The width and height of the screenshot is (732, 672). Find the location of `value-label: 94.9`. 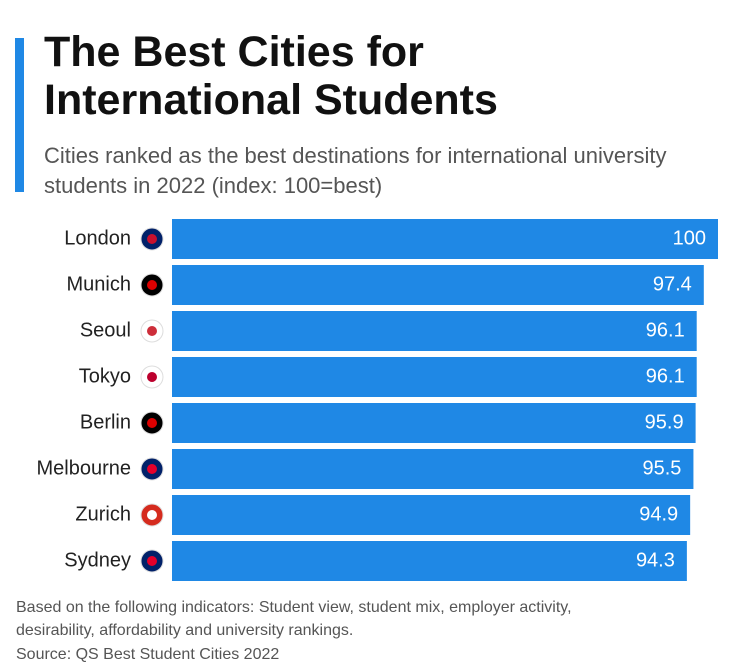

value-label: 94.9 is located at coordinates (658, 514).